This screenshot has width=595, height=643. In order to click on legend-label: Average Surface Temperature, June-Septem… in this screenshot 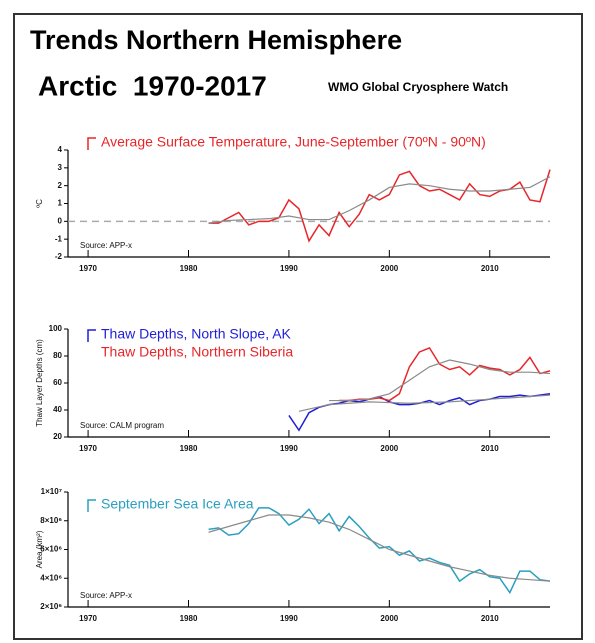, I will do `click(293, 142)`.